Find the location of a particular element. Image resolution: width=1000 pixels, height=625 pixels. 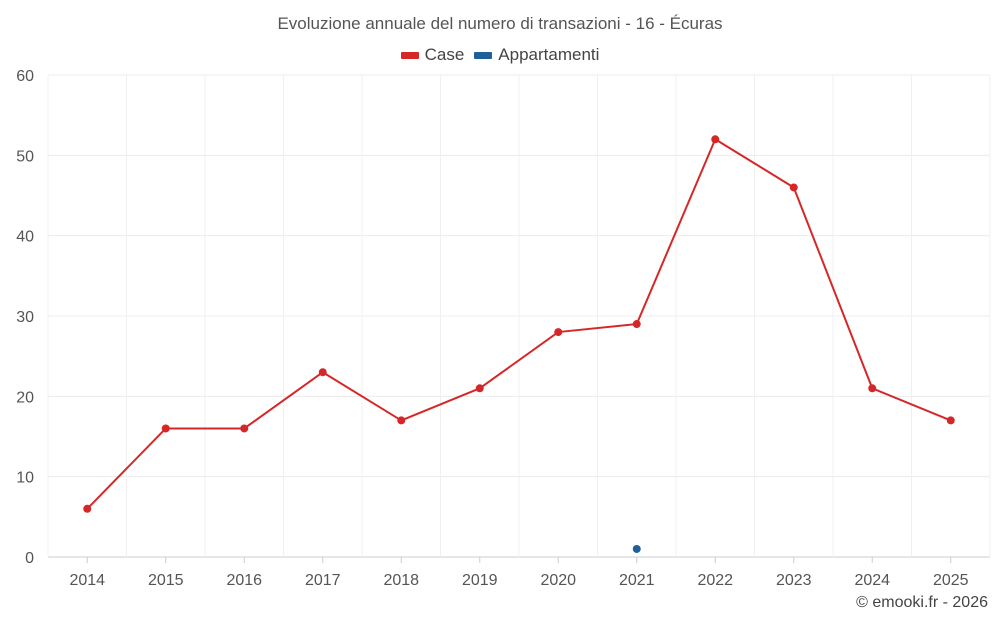

legend-label-case: Case is located at coordinates (444, 54).